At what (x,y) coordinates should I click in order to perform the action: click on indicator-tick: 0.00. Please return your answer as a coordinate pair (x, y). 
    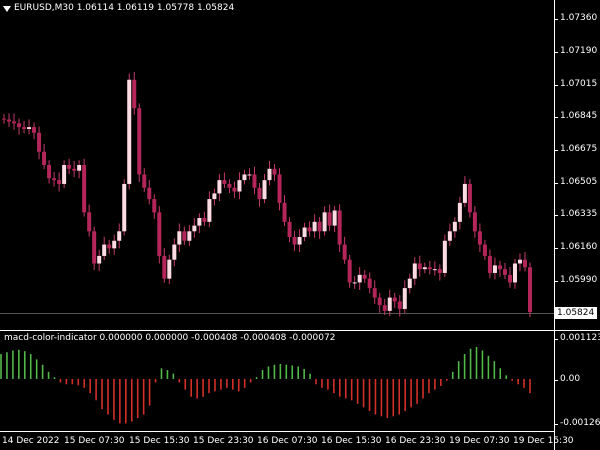
    Looking at the image, I should click on (570, 379).